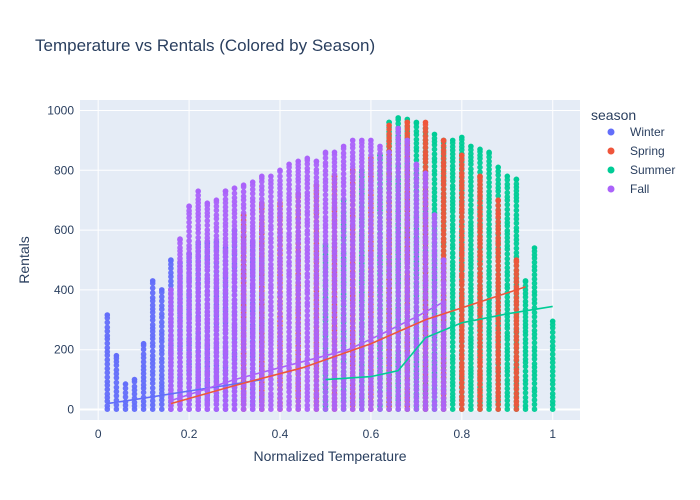 This screenshot has width=700, height=500. I want to click on x-tick-label: 0, so click(98, 434).